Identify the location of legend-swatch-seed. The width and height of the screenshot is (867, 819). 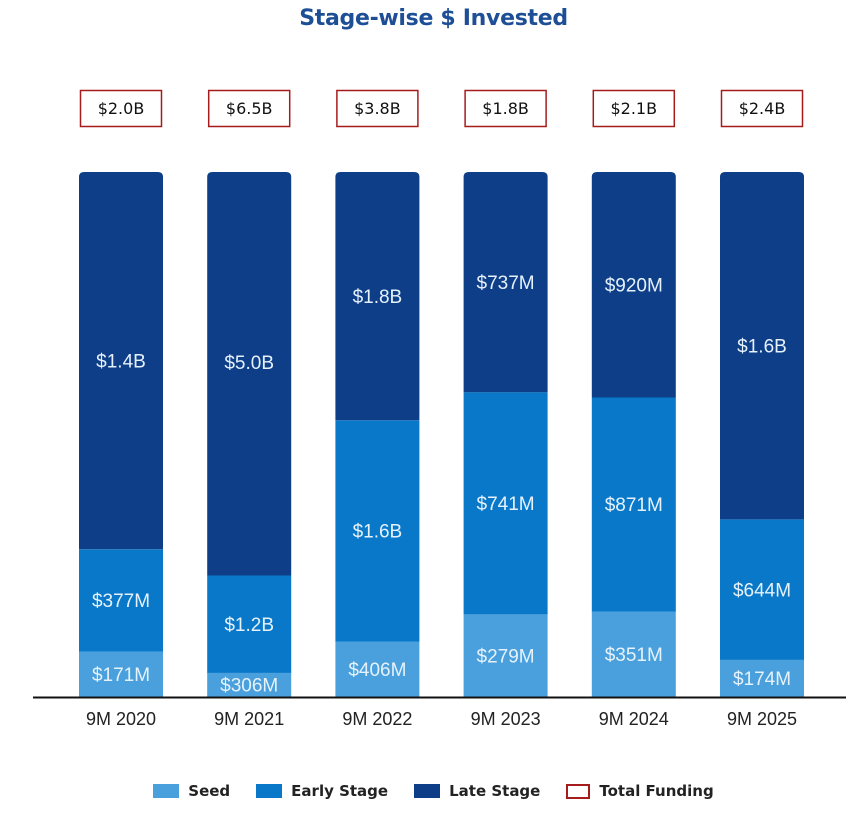
(166, 791).